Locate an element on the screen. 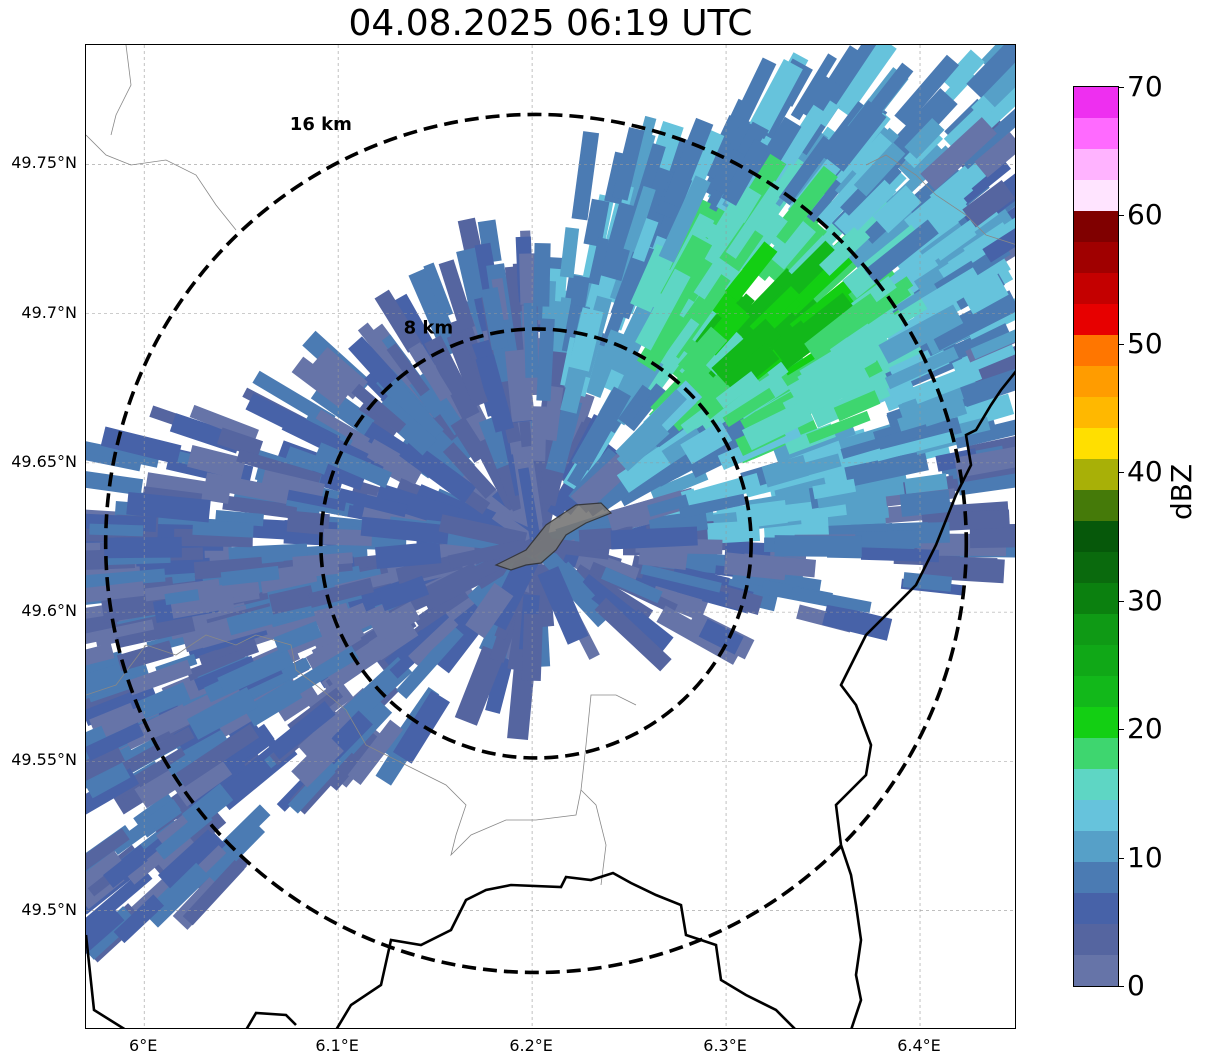 The width and height of the screenshot is (1207, 1064). lat-tick-label: 49.75°N is located at coordinates (44, 163).